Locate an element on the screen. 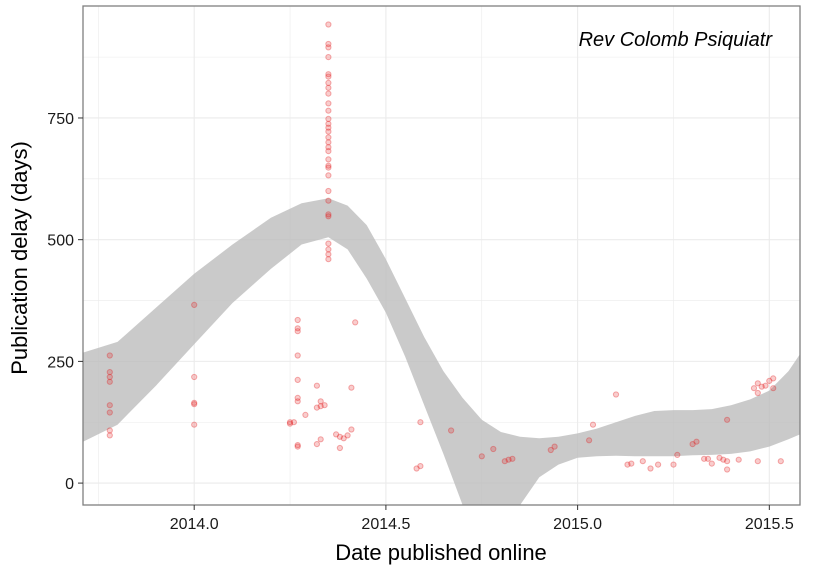 Image resolution: width=825 pixels, height=570 pixels. y-tick-label: 0 is located at coordinates (69, 484).